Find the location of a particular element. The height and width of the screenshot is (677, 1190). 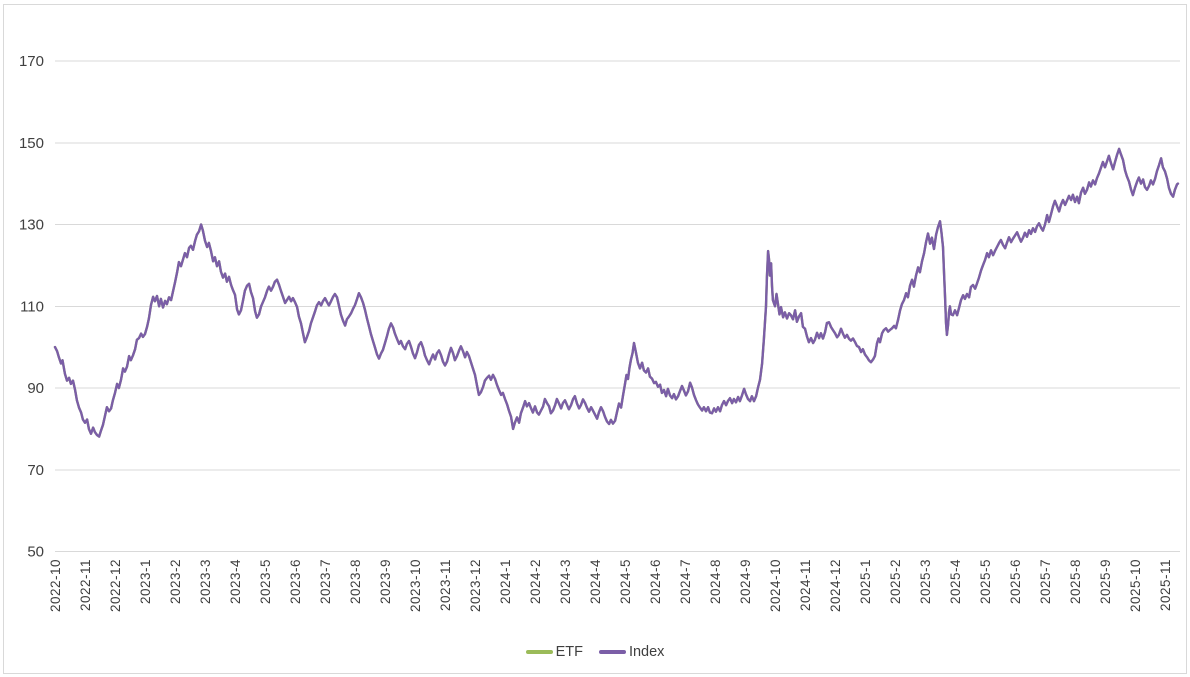

y-axis-tick-label: 150 is located at coordinates (31, 143).